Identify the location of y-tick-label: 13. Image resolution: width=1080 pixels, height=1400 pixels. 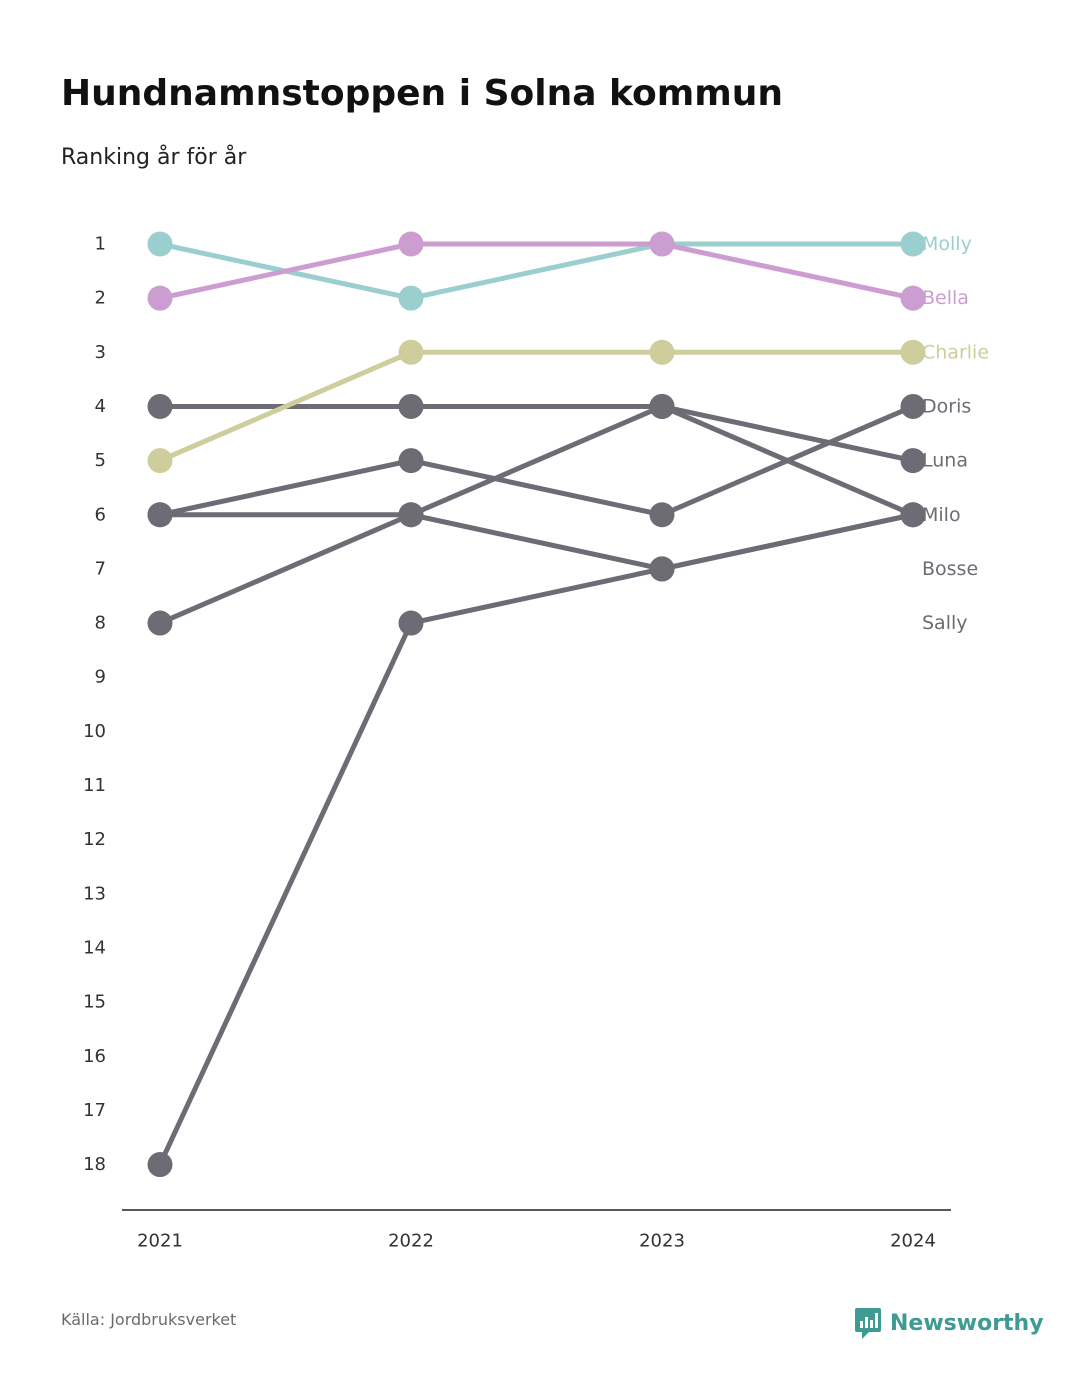
(94, 893).